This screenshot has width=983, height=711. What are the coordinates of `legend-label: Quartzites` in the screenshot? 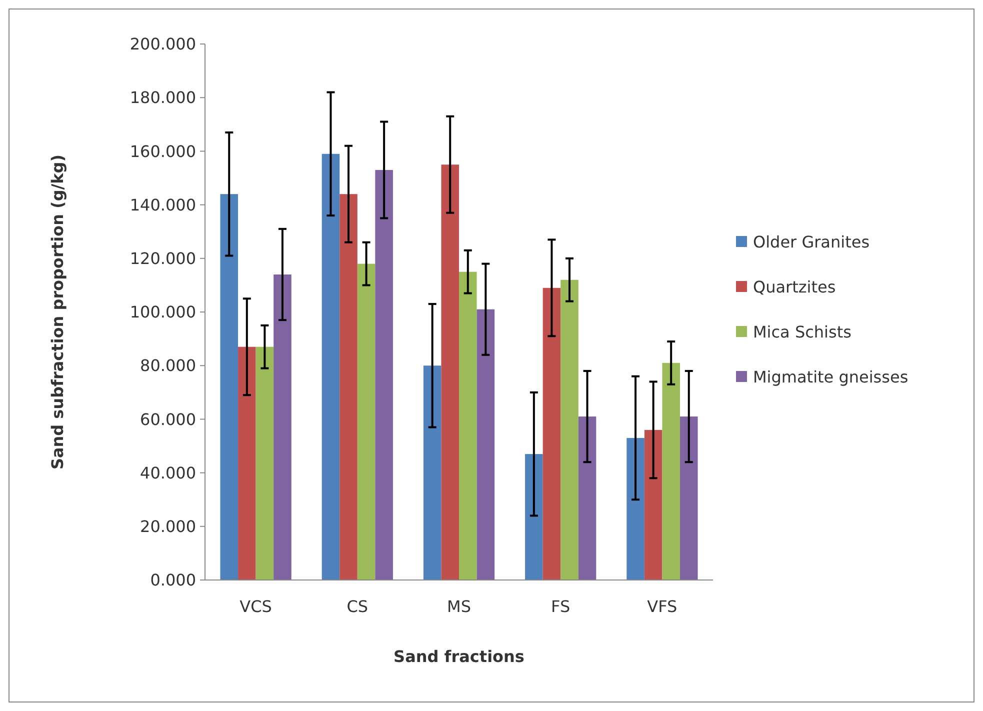 It's located at (794, 287).